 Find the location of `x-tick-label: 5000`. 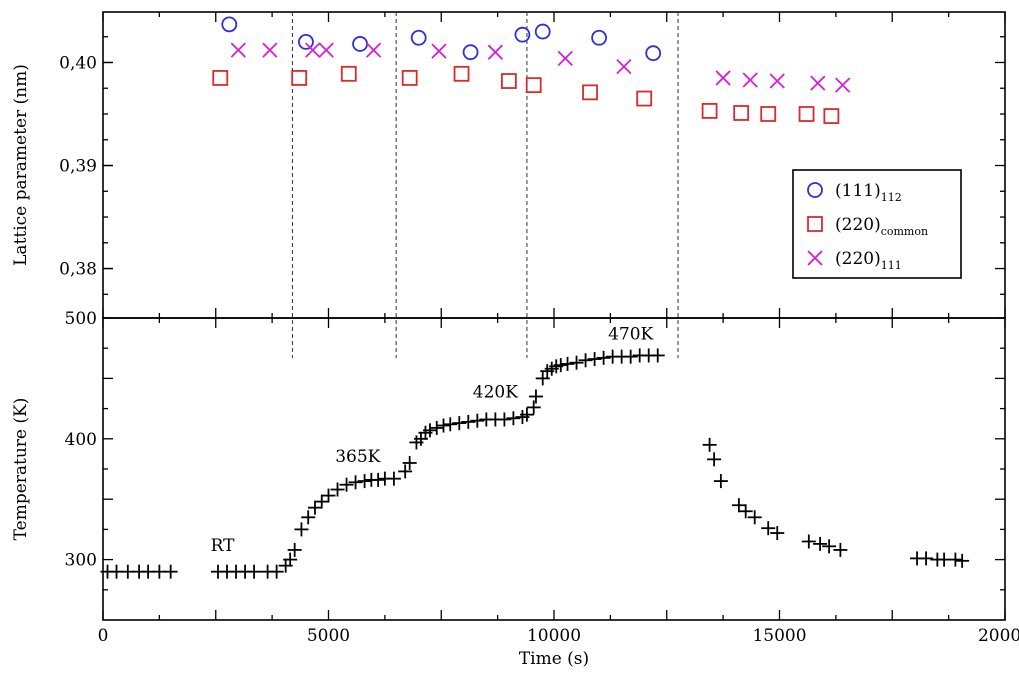

x-tick-label: 5000 is located at coordinates (328, 636).